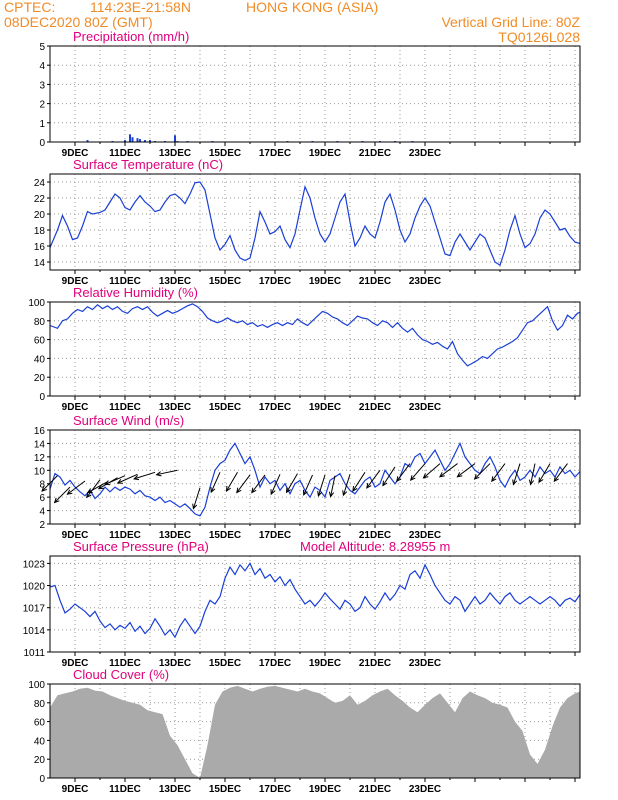 This screenshot has width=618, height=800. What do you see at coordinates (75, 153) in the screenshot?
I see `precip-xtick-label: 9DEC` at bounding box center [75, 153].